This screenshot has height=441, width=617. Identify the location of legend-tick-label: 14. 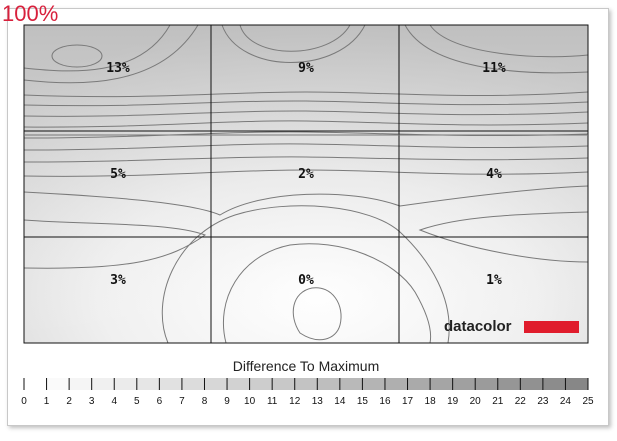
(340, 401).